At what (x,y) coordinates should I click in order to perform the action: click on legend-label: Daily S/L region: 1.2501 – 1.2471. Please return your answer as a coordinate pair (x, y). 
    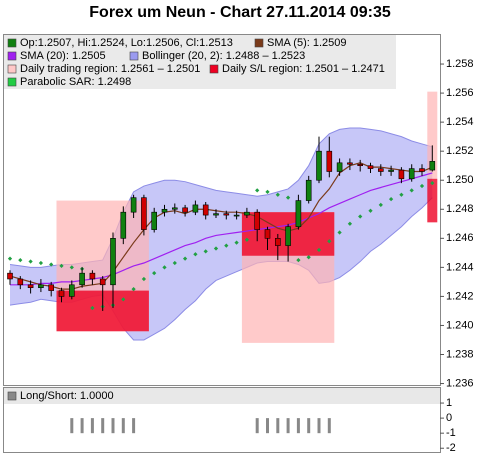
    Looking at the image, I should click on (303, 69).